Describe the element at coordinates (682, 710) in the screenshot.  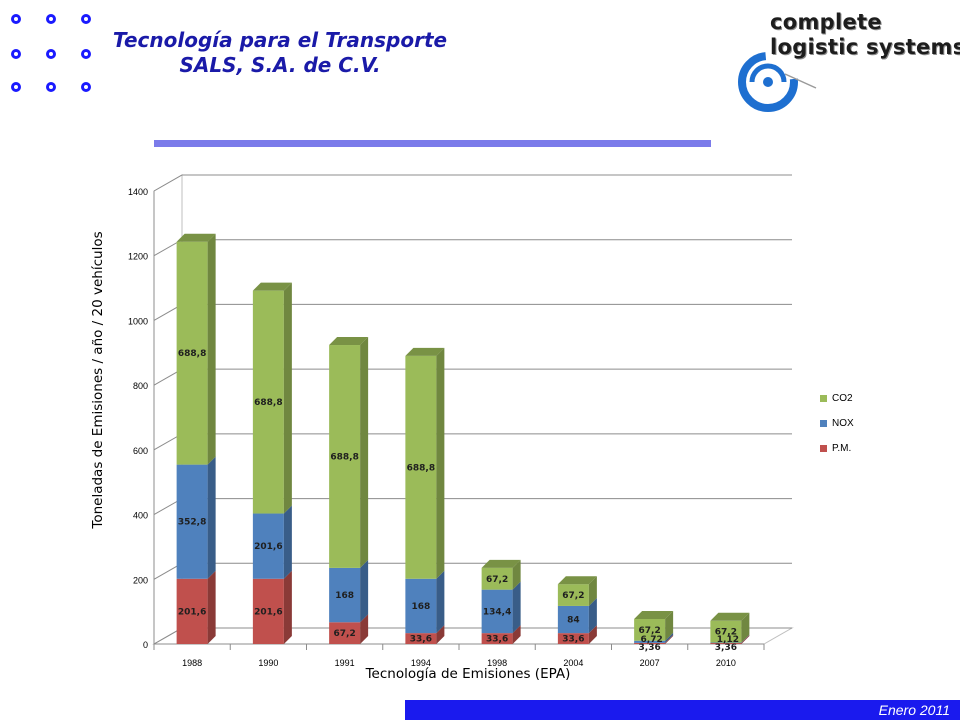
I see `footer-bar: Enero 2011` at that location.